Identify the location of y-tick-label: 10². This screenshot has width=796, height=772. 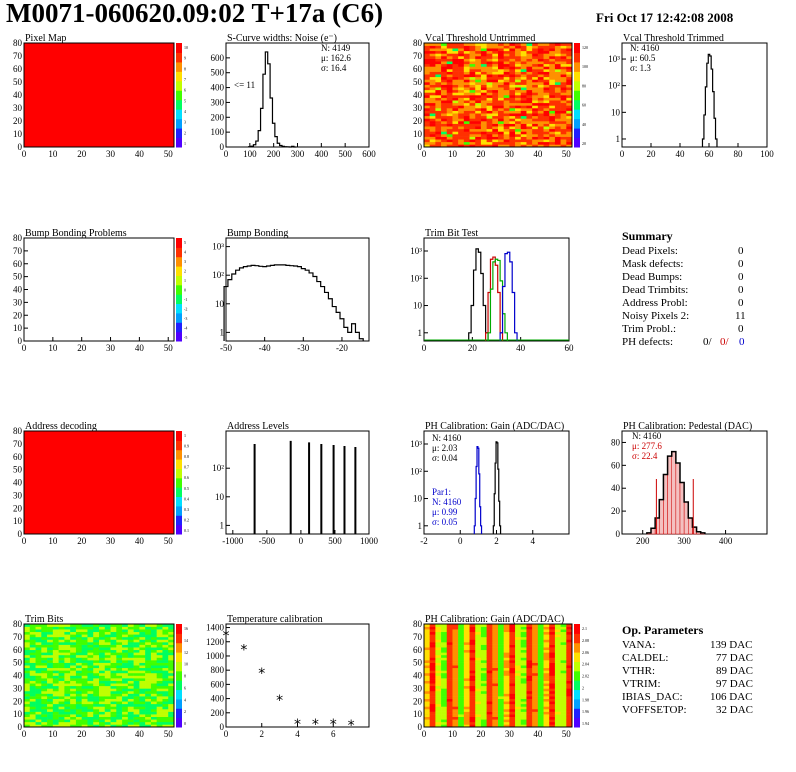
(218, 275).